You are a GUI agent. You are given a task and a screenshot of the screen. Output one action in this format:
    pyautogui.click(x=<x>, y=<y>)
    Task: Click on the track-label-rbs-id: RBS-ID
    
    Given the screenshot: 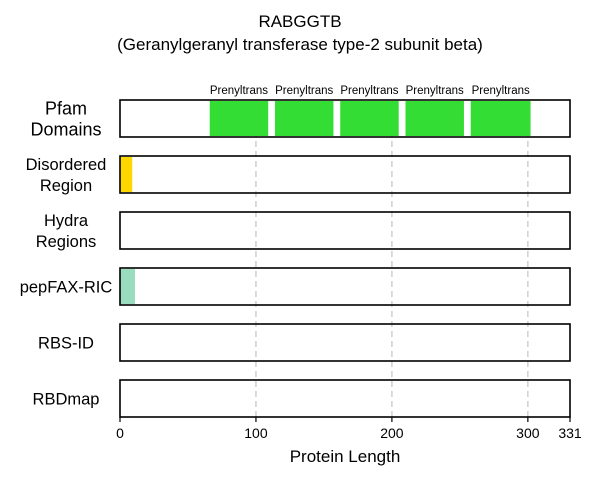 What is the action you would take?
    pyautogui.click(x=66, y=343)
    